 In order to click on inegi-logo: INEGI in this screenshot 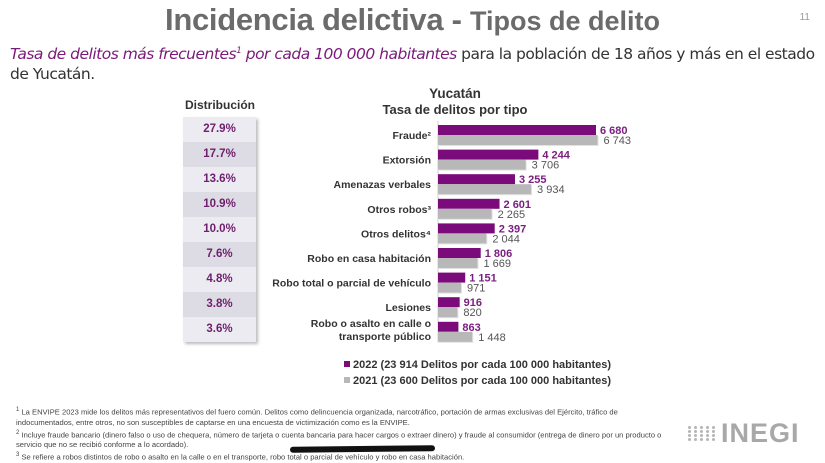, I will do `click(744, 433)`.